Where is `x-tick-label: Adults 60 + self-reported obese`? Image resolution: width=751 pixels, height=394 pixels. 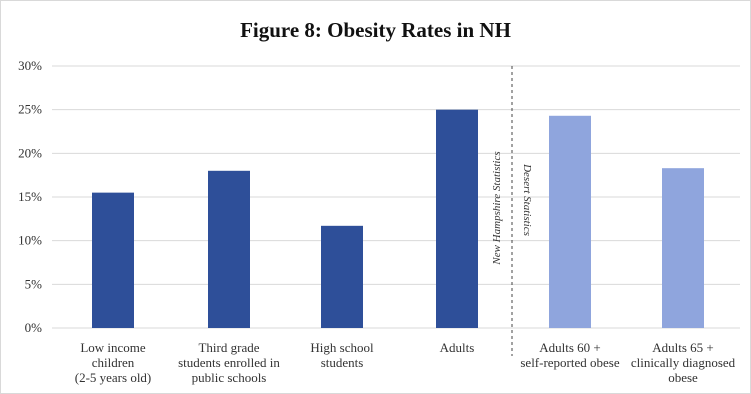
x-tick-label: Adults 60 + self-reported obese is located at coordinates (569, 355).